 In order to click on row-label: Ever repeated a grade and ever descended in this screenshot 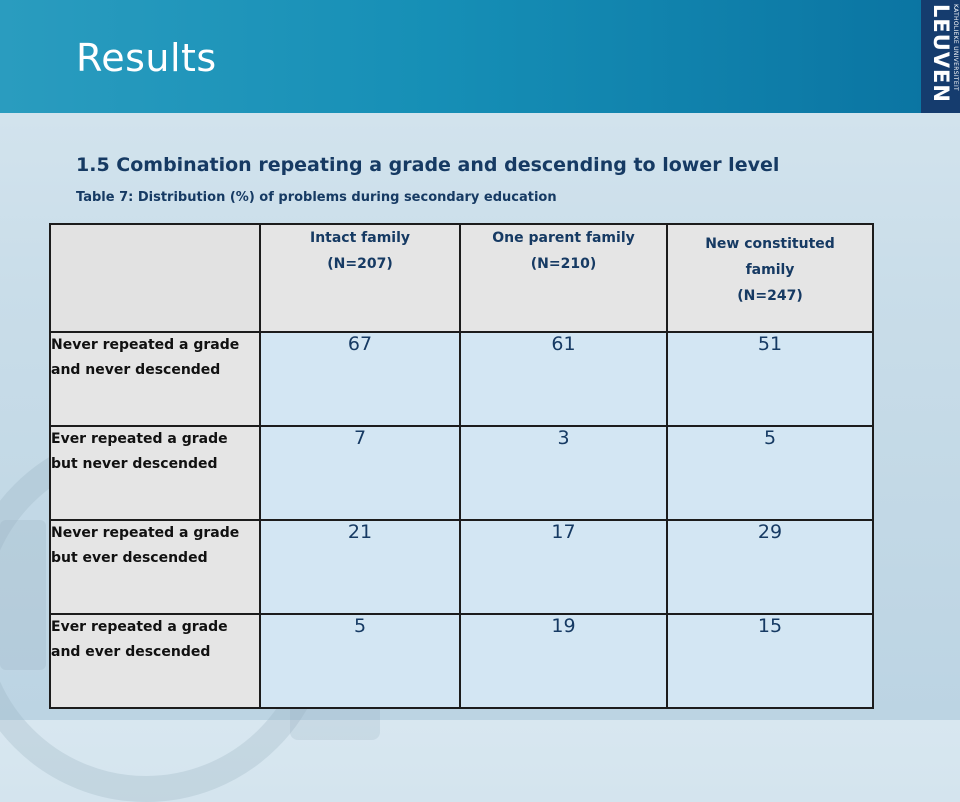, I will do `click(155, 661)`.